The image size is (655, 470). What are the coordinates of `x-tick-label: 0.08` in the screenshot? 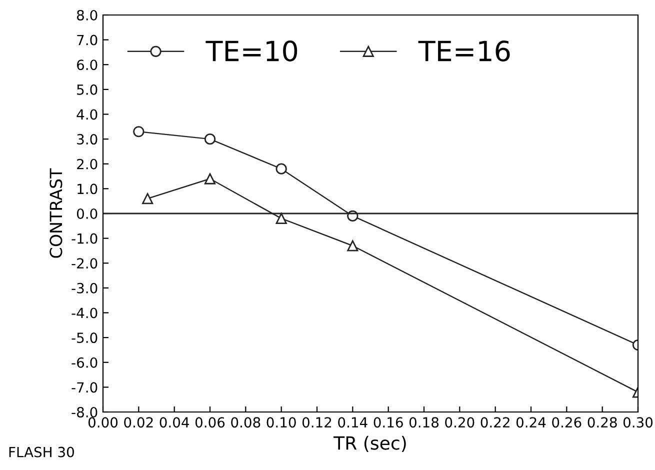 It's located at (245, 422).